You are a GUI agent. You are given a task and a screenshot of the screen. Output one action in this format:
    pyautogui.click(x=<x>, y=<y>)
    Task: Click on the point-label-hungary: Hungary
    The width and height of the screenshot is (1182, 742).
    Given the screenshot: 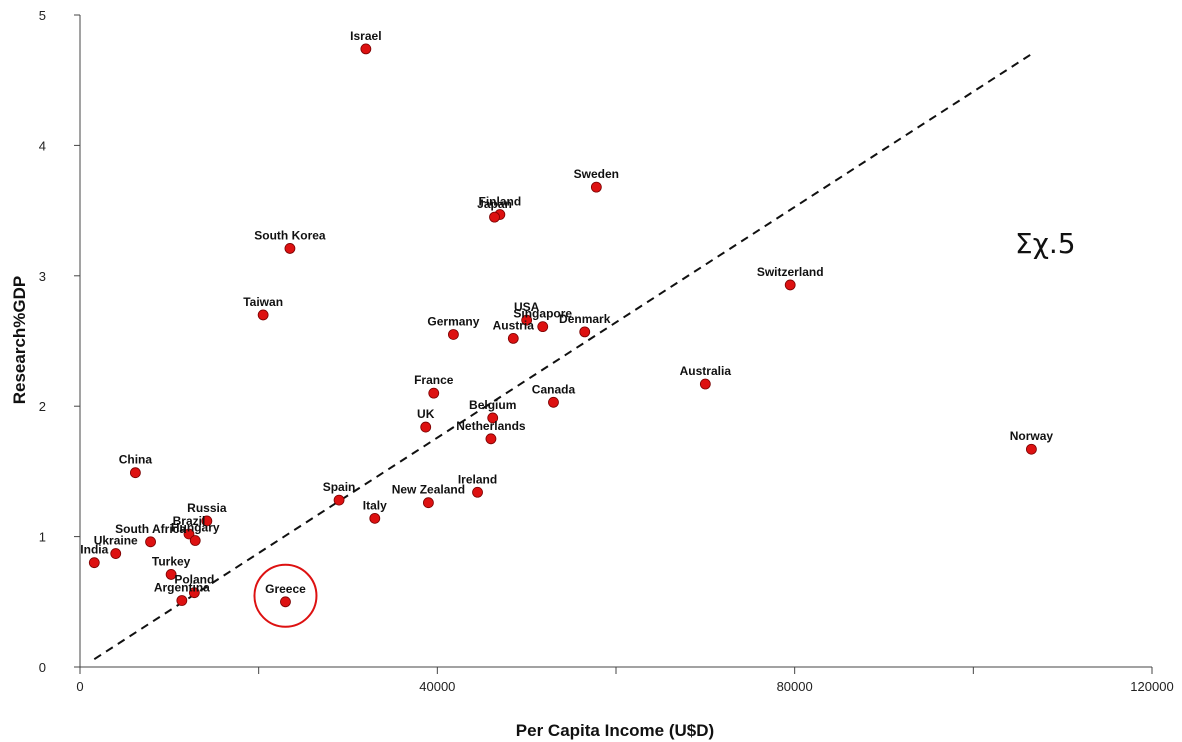 What is the action you would take?
    pyautogui.click(x=195, y=528)
    